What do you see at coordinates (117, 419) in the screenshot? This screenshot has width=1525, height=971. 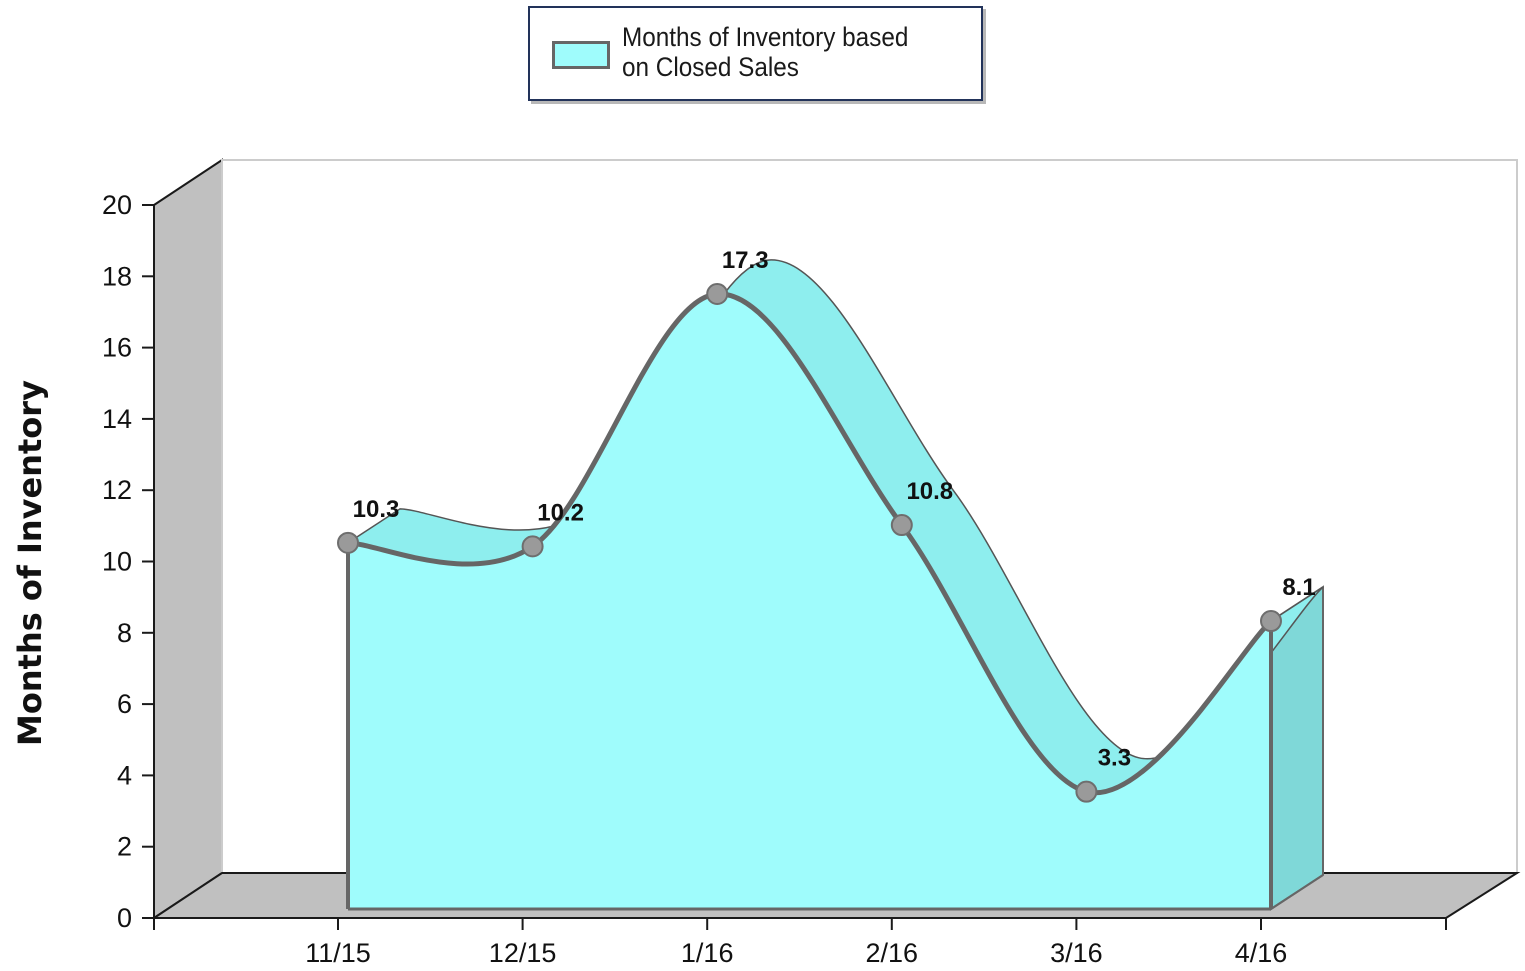 I see `y-tick-label: 14` at bounding box center [117, 419].